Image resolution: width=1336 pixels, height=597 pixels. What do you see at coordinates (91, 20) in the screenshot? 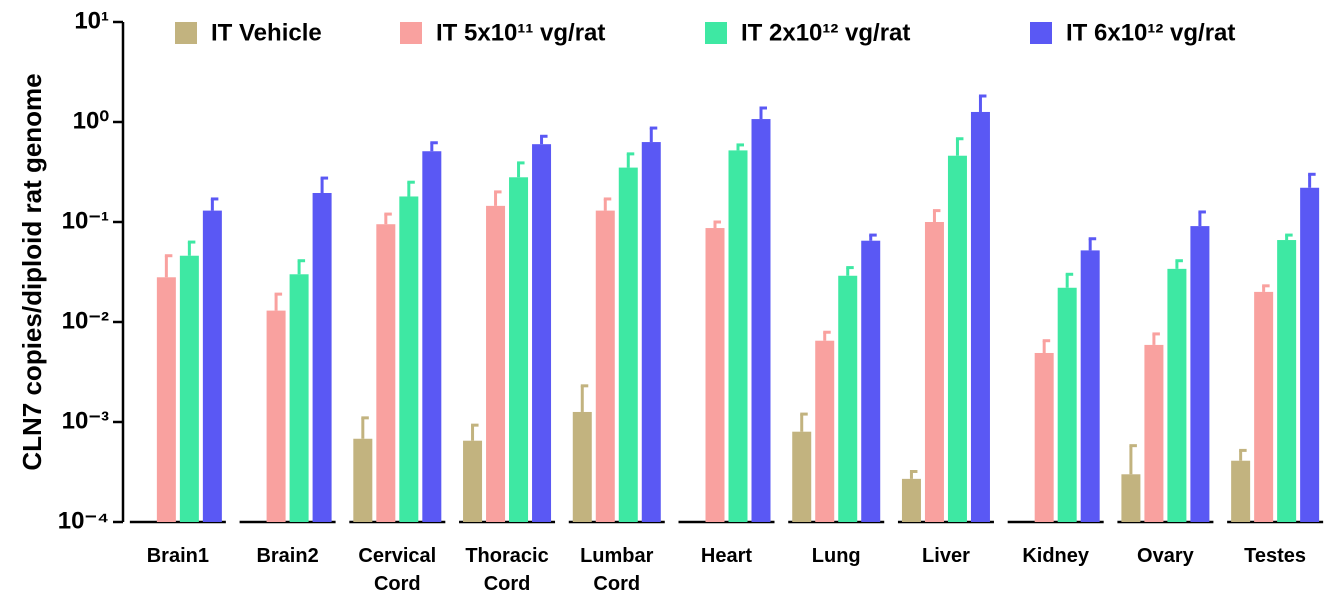
I see `y-tick-label: 10¹` at bounding box center [91, 20].